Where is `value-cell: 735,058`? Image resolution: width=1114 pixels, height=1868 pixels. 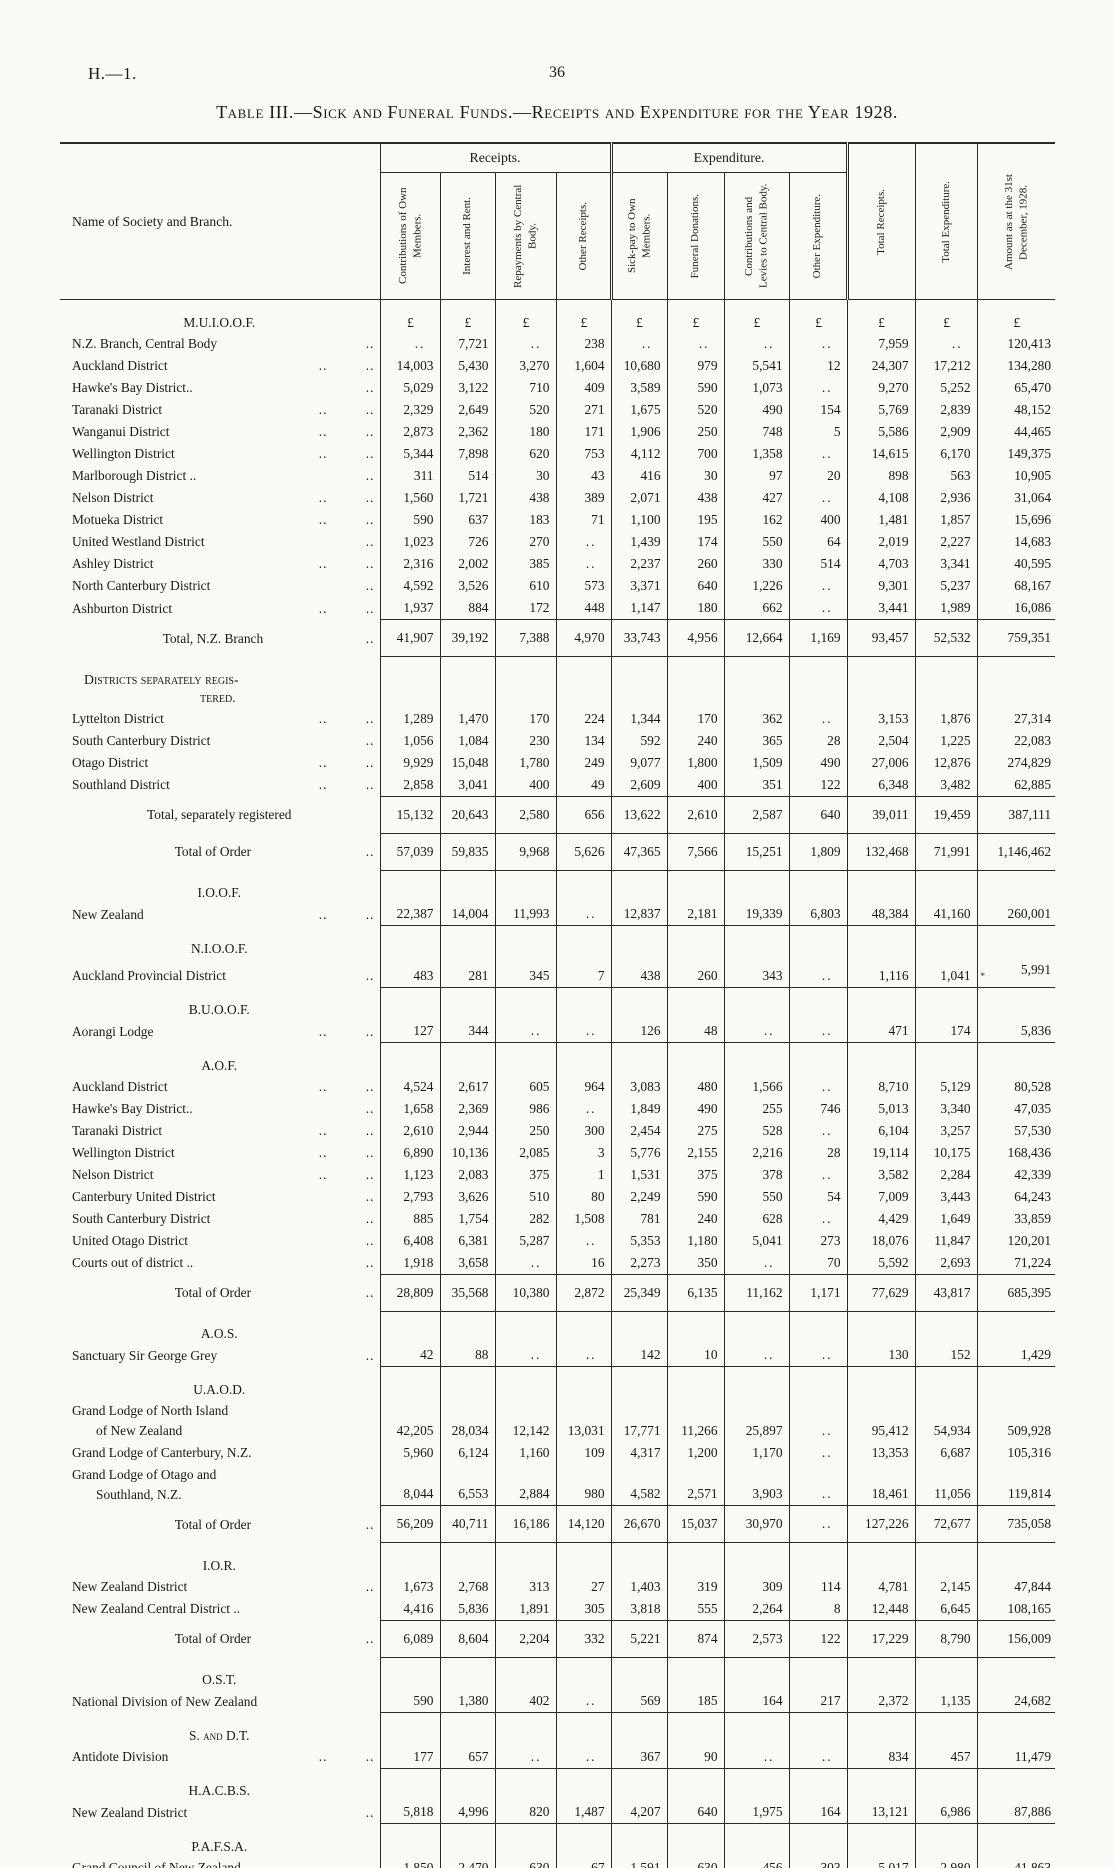 value-cell: 735,058 is located at coordinates (1016, 1524).